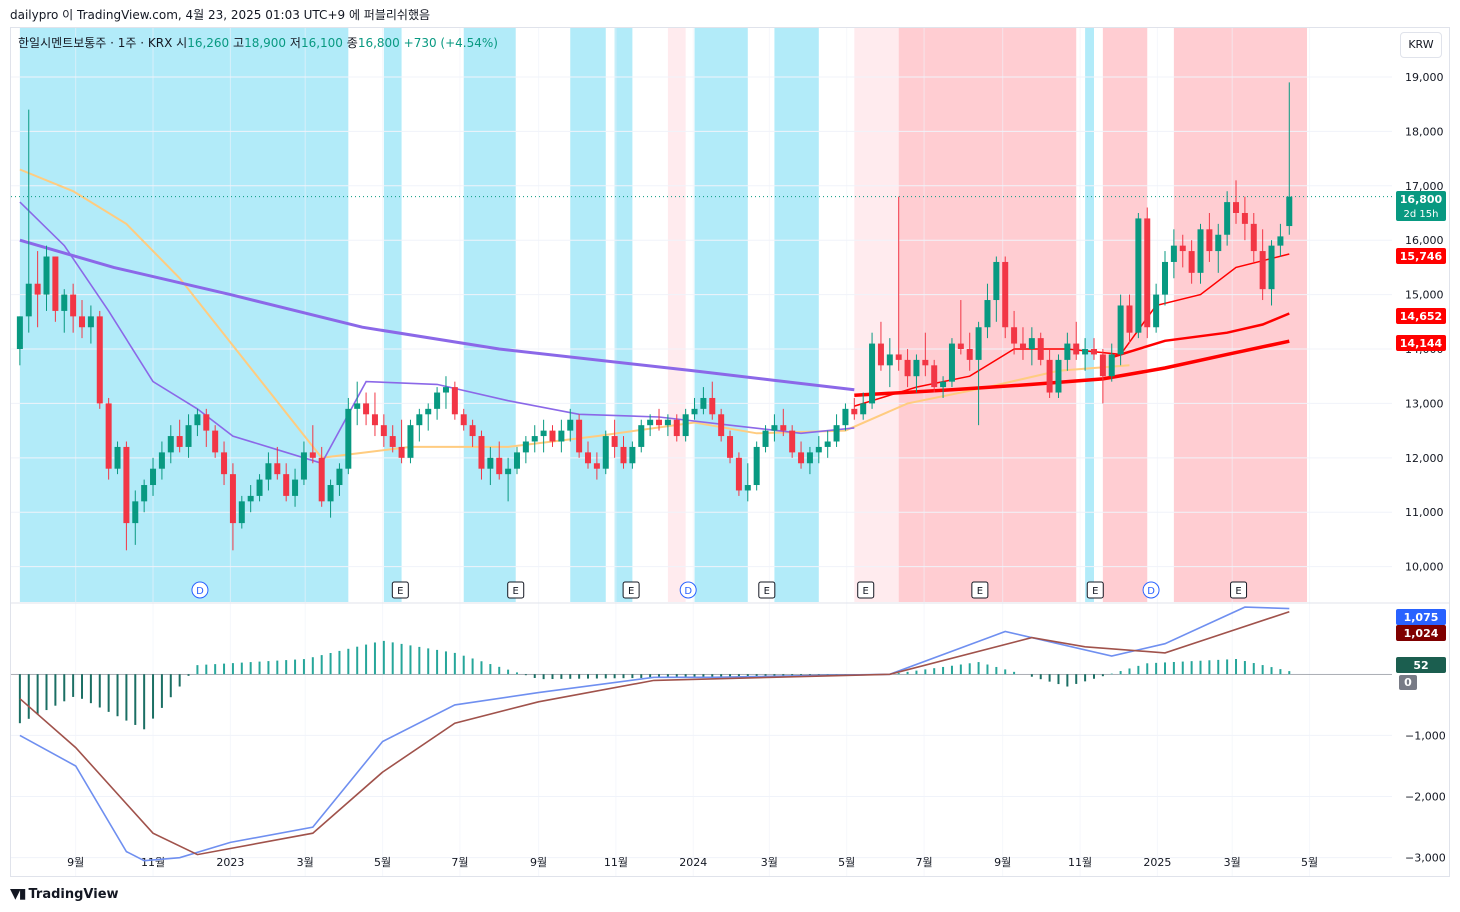  I want to click on currency-button: KRW, so click(1421, 45).